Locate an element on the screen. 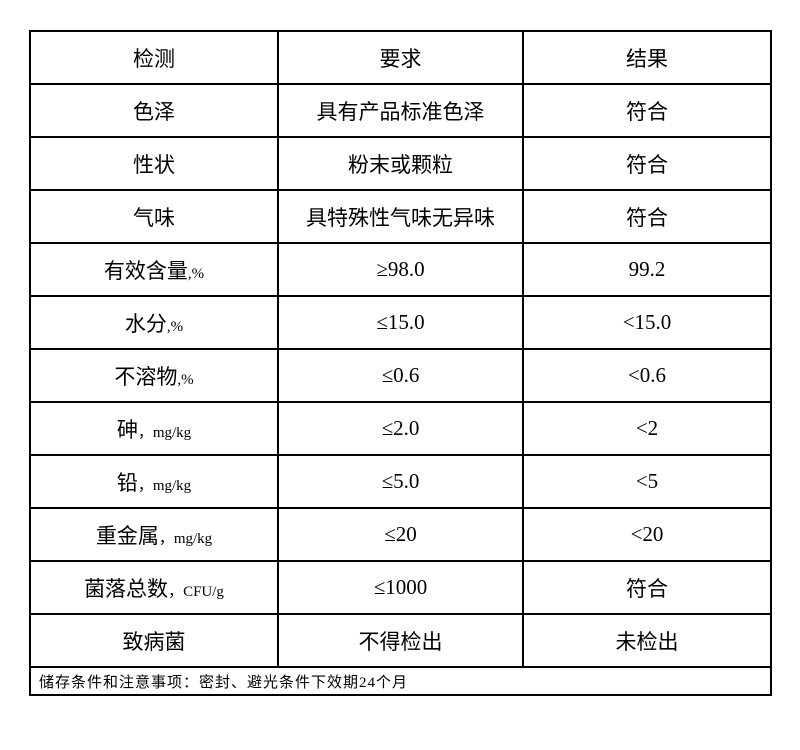  result-cell: <5 is located at coordinates (647, 481).